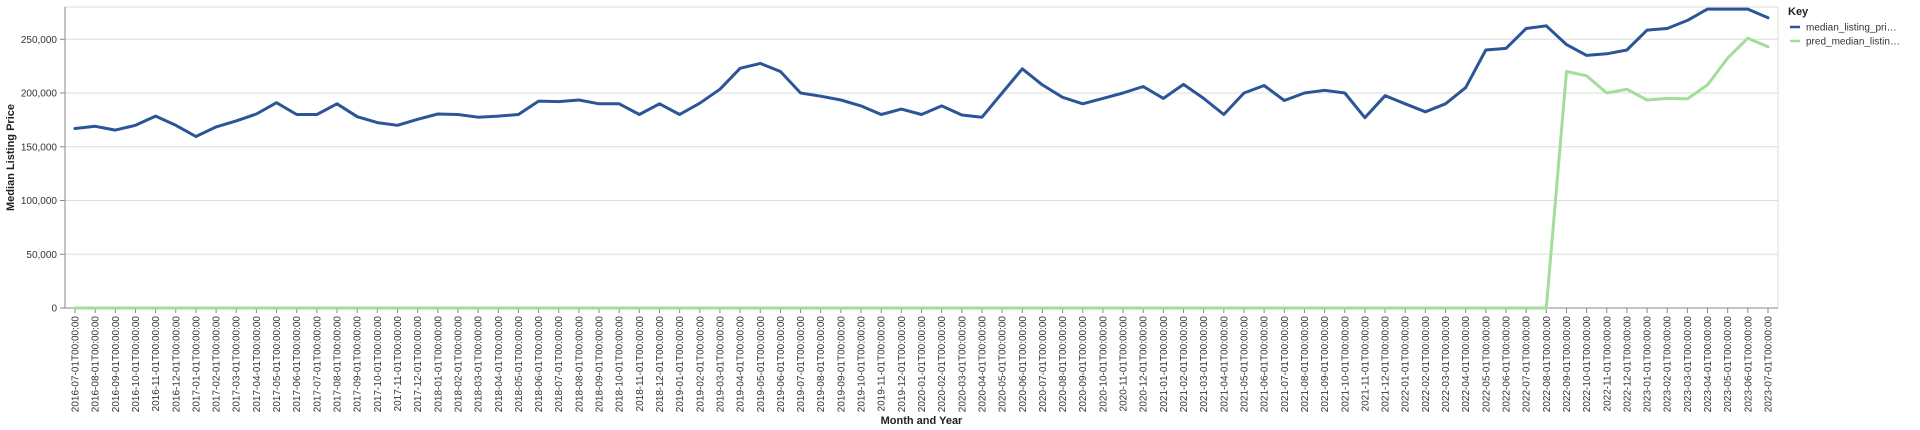 This screenshot has height=430, width=1920. What do you see at coordinates (358, 364) in the screenshot?
I see `x-tick-label: 2017-09-01T00:00:00` at bounding box center [358, 364].